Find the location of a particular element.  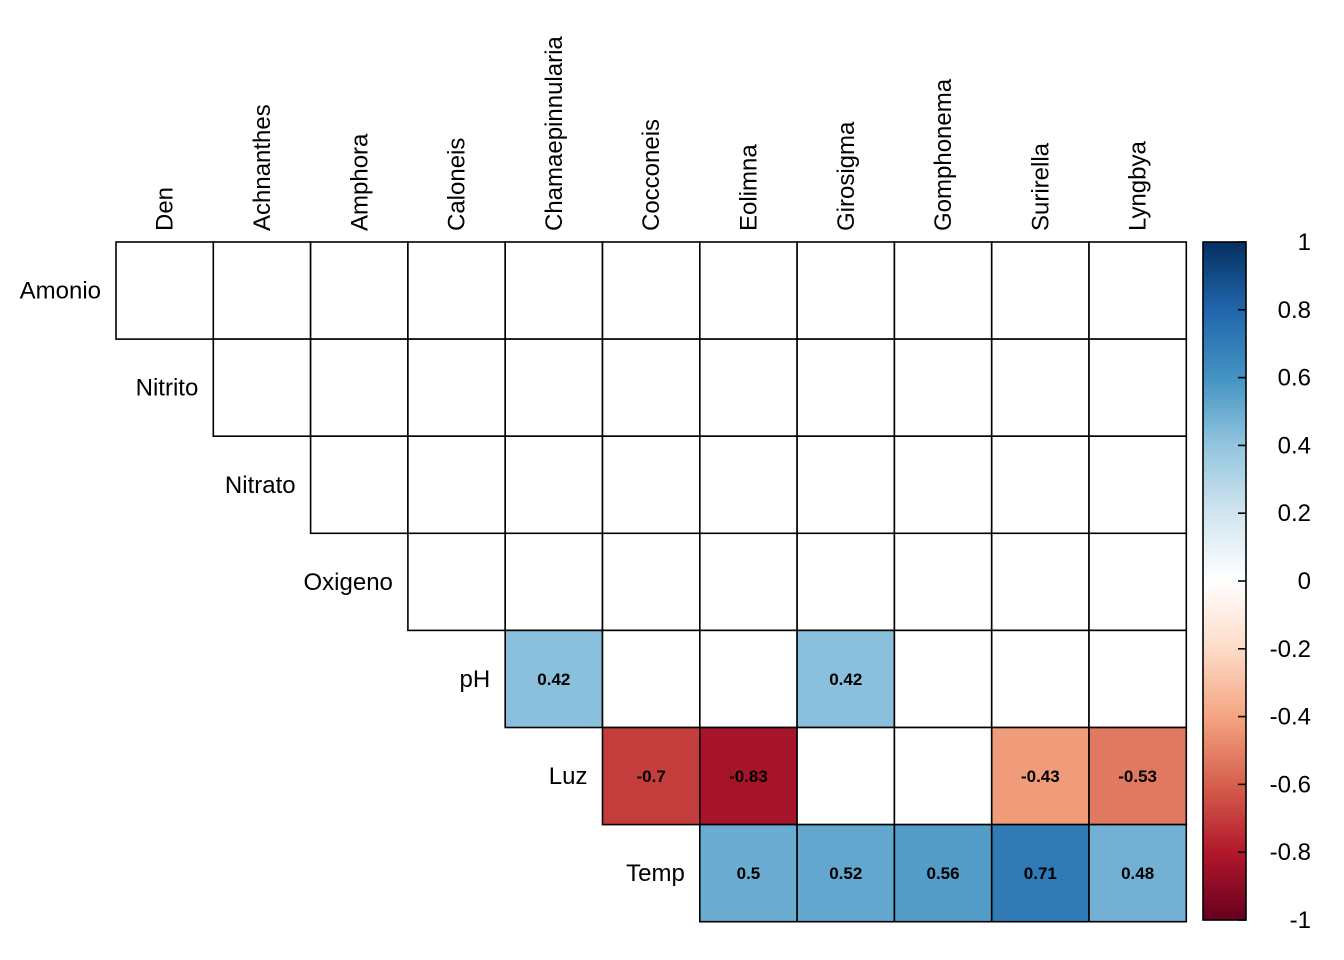

colorbar-tick-label: -0.8 is located at coordinates (1290, 852).